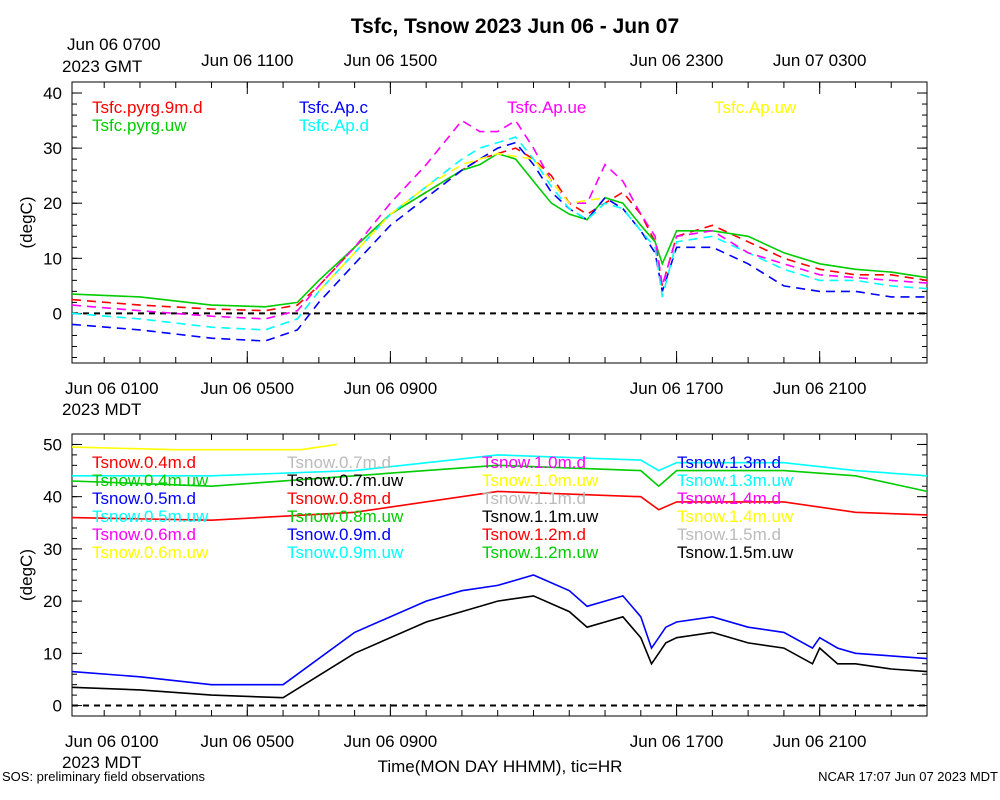 The image size is (1000, 800). What do you see at coordinates (102, 66) in the screenshot?
I see `top-axis-origin-tz: 2023 GMT` at bounding box center [102, 66].